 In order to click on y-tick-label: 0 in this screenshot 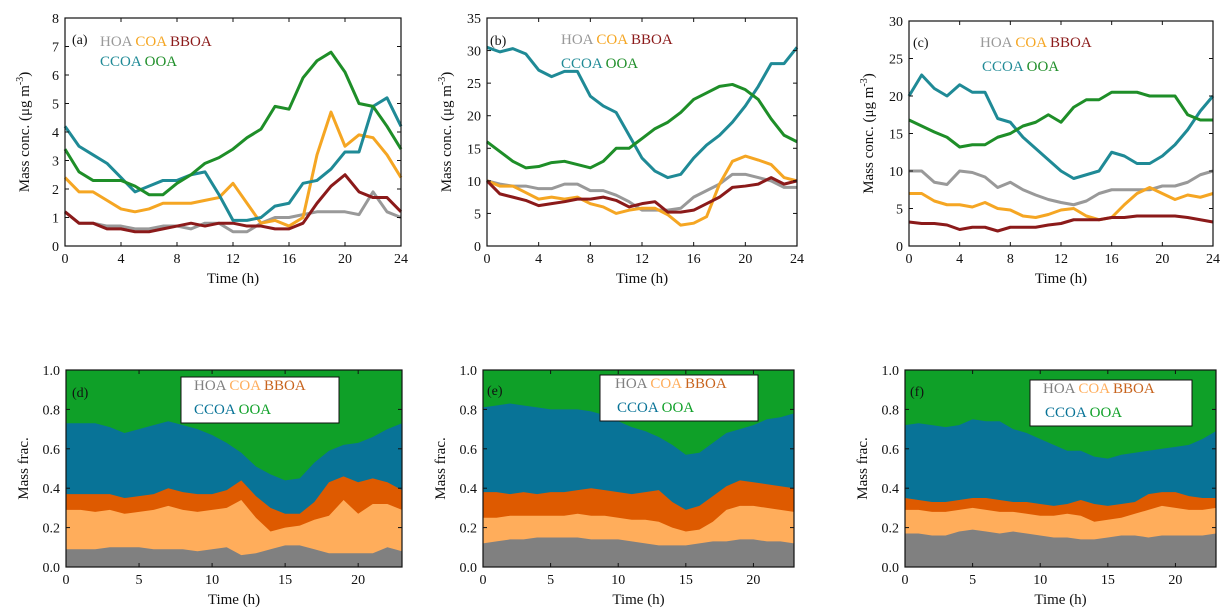, I will do `click(477, 247)`.